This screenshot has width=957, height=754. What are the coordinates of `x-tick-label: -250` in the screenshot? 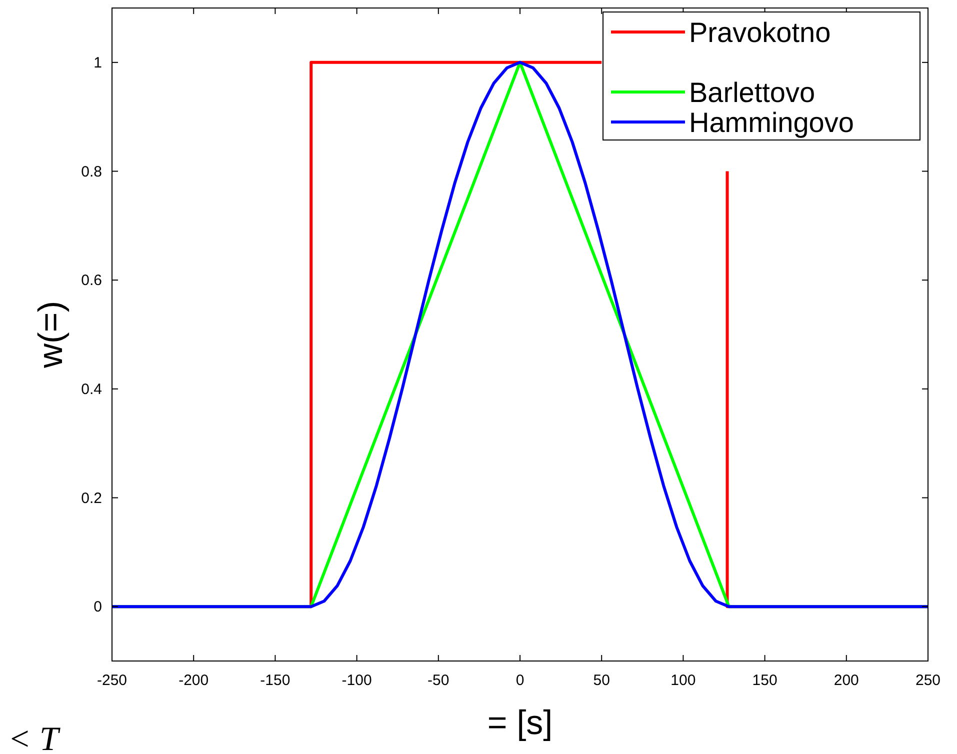 It's located at (112, 680).